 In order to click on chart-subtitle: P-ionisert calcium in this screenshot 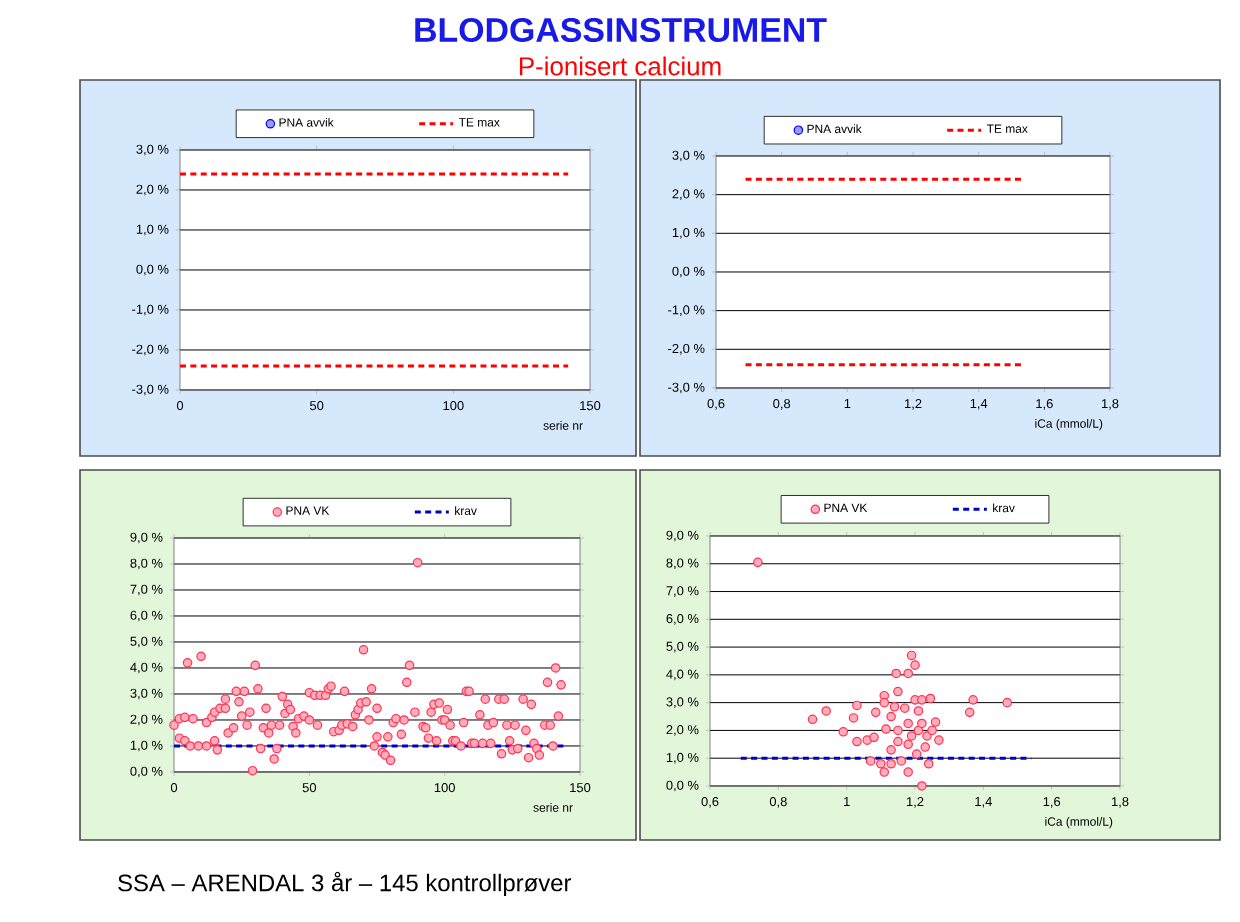, I will do `click(620, 66)`.